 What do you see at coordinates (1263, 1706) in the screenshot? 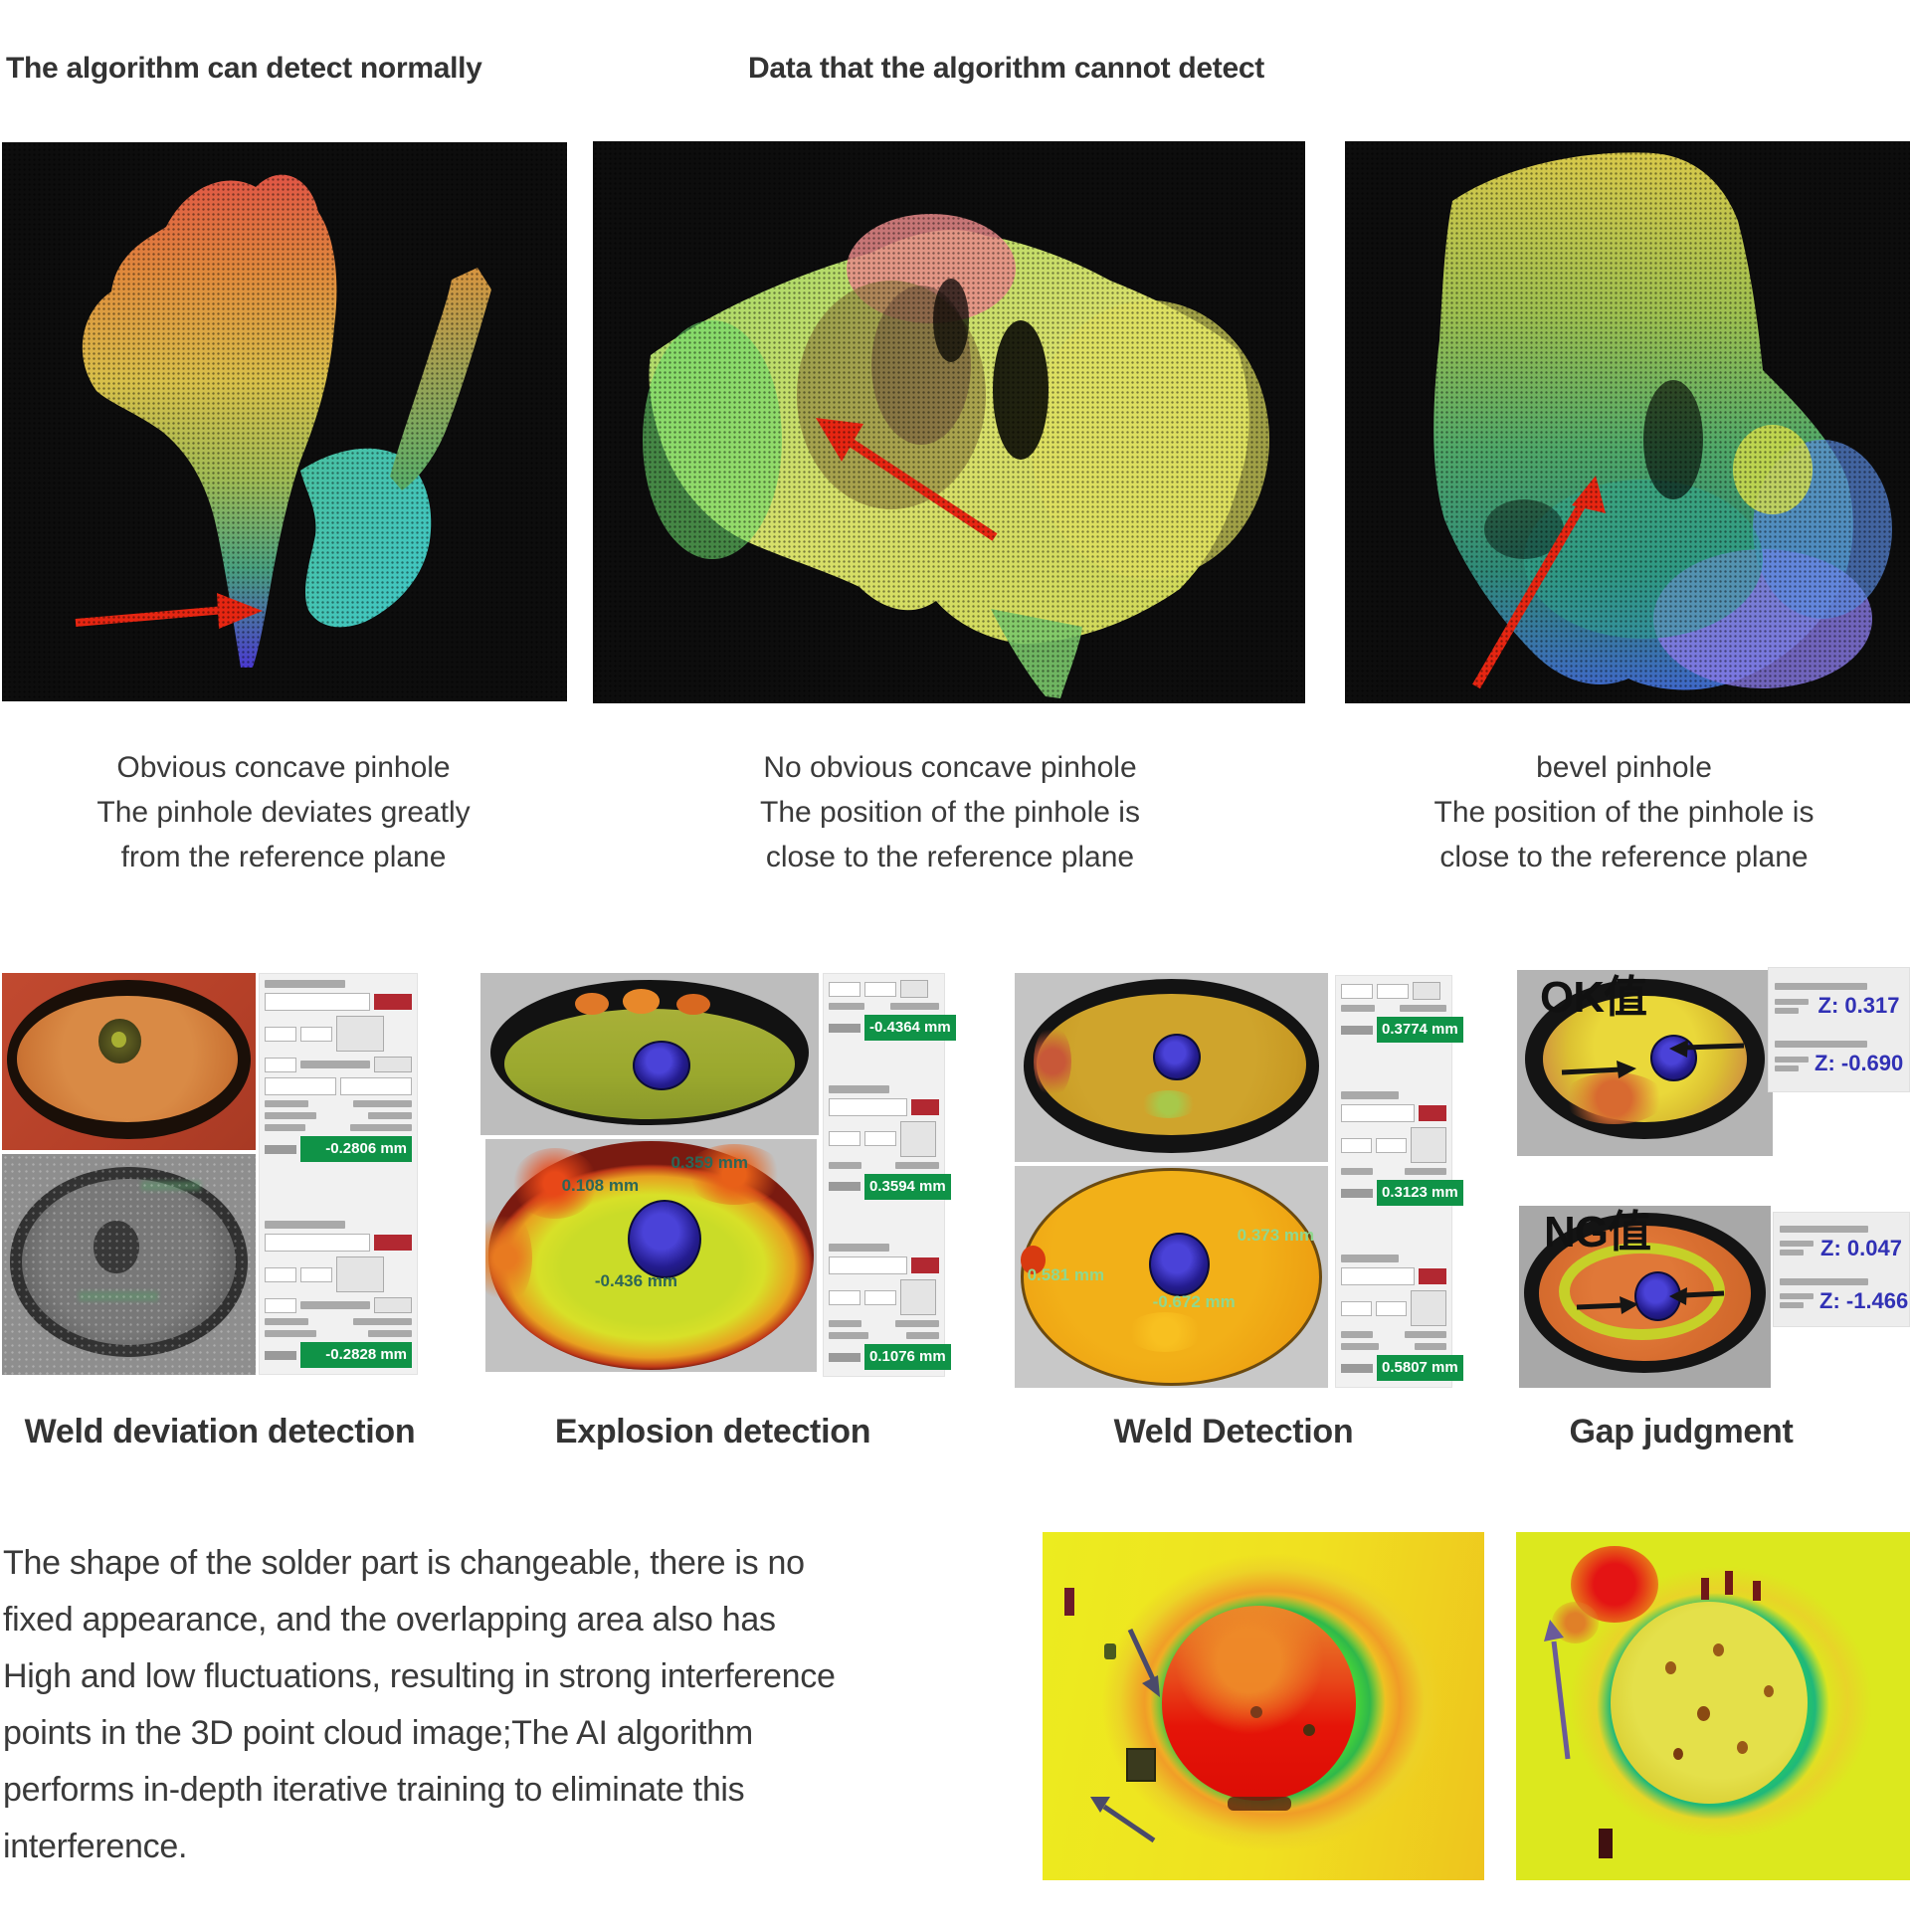
I see `surface-heatmap-interference` at bounding box center [1263, 1706].